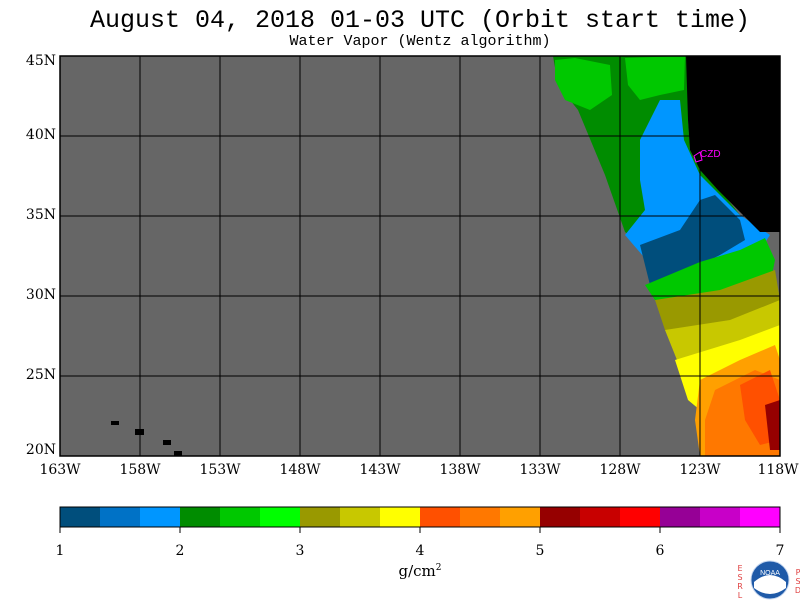 Image resolution: width=800 pixels, height=600 pixels. Describe the element at coordinates (40, 375) in the screenshot. I see `latitude-tick-label: 25N` at that location.